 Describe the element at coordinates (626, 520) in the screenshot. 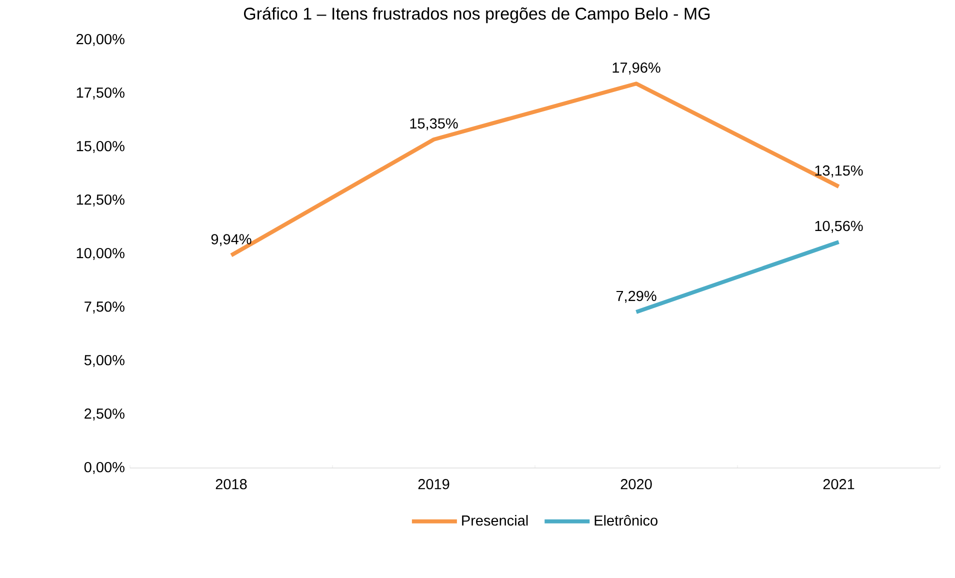

I see `legend-label: Eletrônico` at that location.